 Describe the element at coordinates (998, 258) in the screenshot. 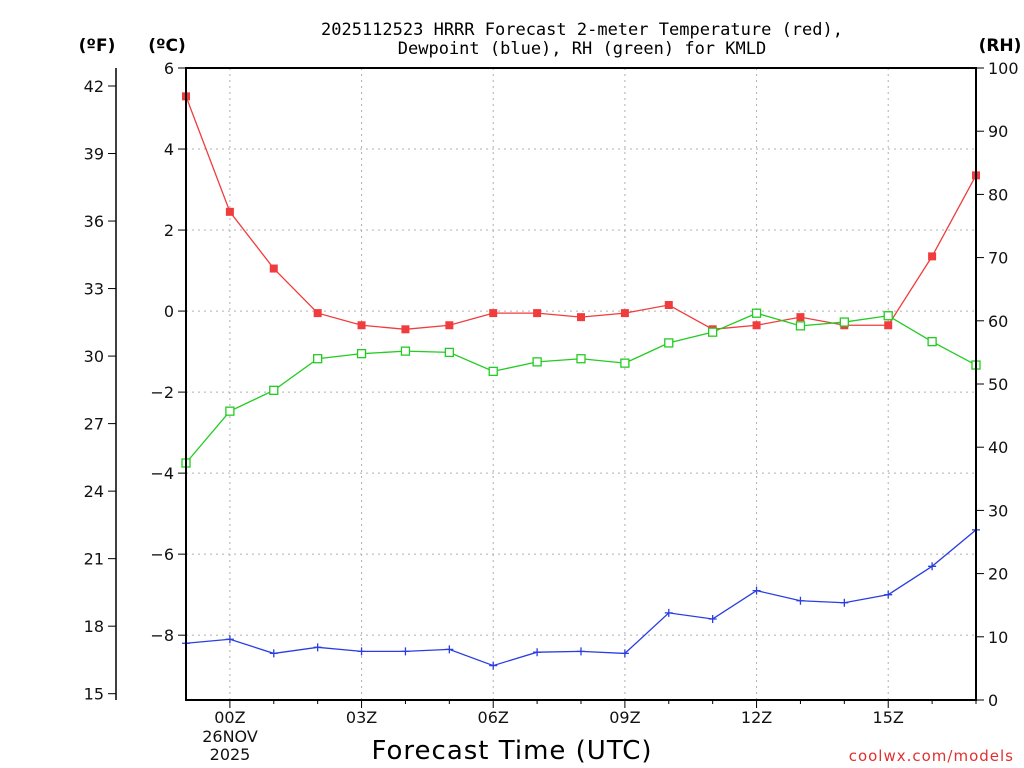

I see `rh-tick-label: 70` at that location.